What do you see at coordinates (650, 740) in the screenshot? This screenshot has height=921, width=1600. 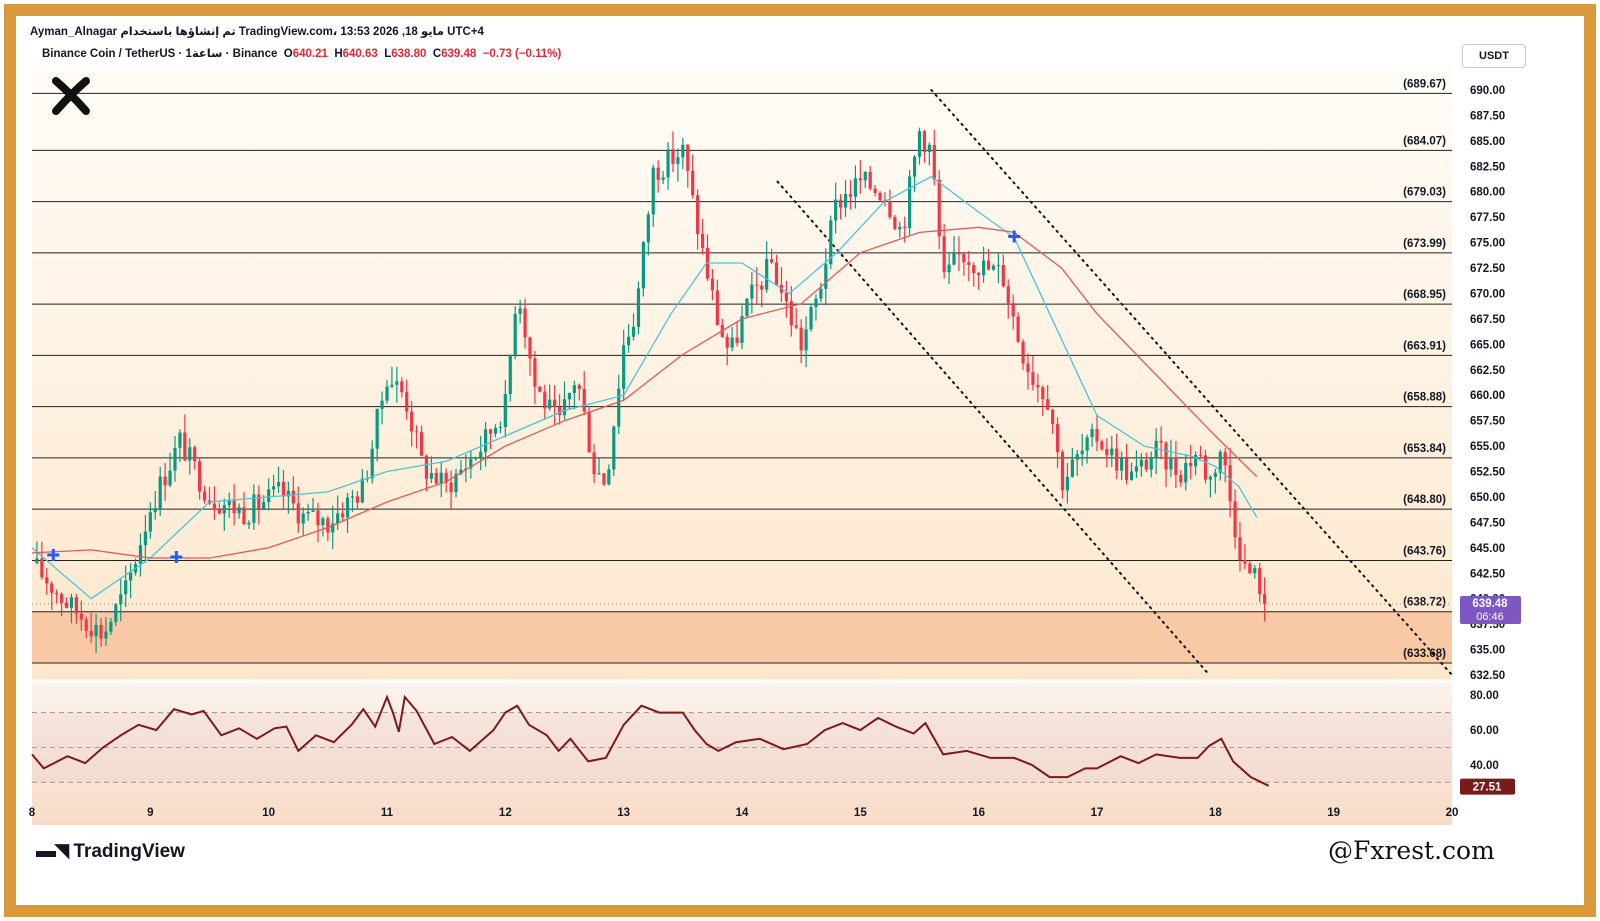 I see `rsi-line` at bounding box center [650, 740].